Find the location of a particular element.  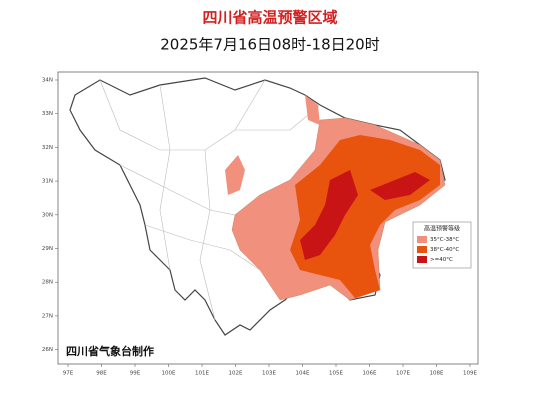

lat-tick-label: 27N is located at coordinates (47, 316).